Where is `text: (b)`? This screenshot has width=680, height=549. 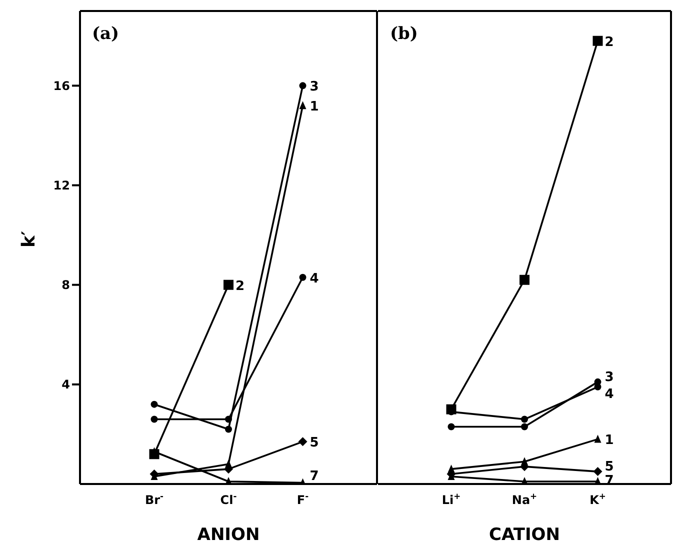 text: (b) is located at coordinates (404, 34).